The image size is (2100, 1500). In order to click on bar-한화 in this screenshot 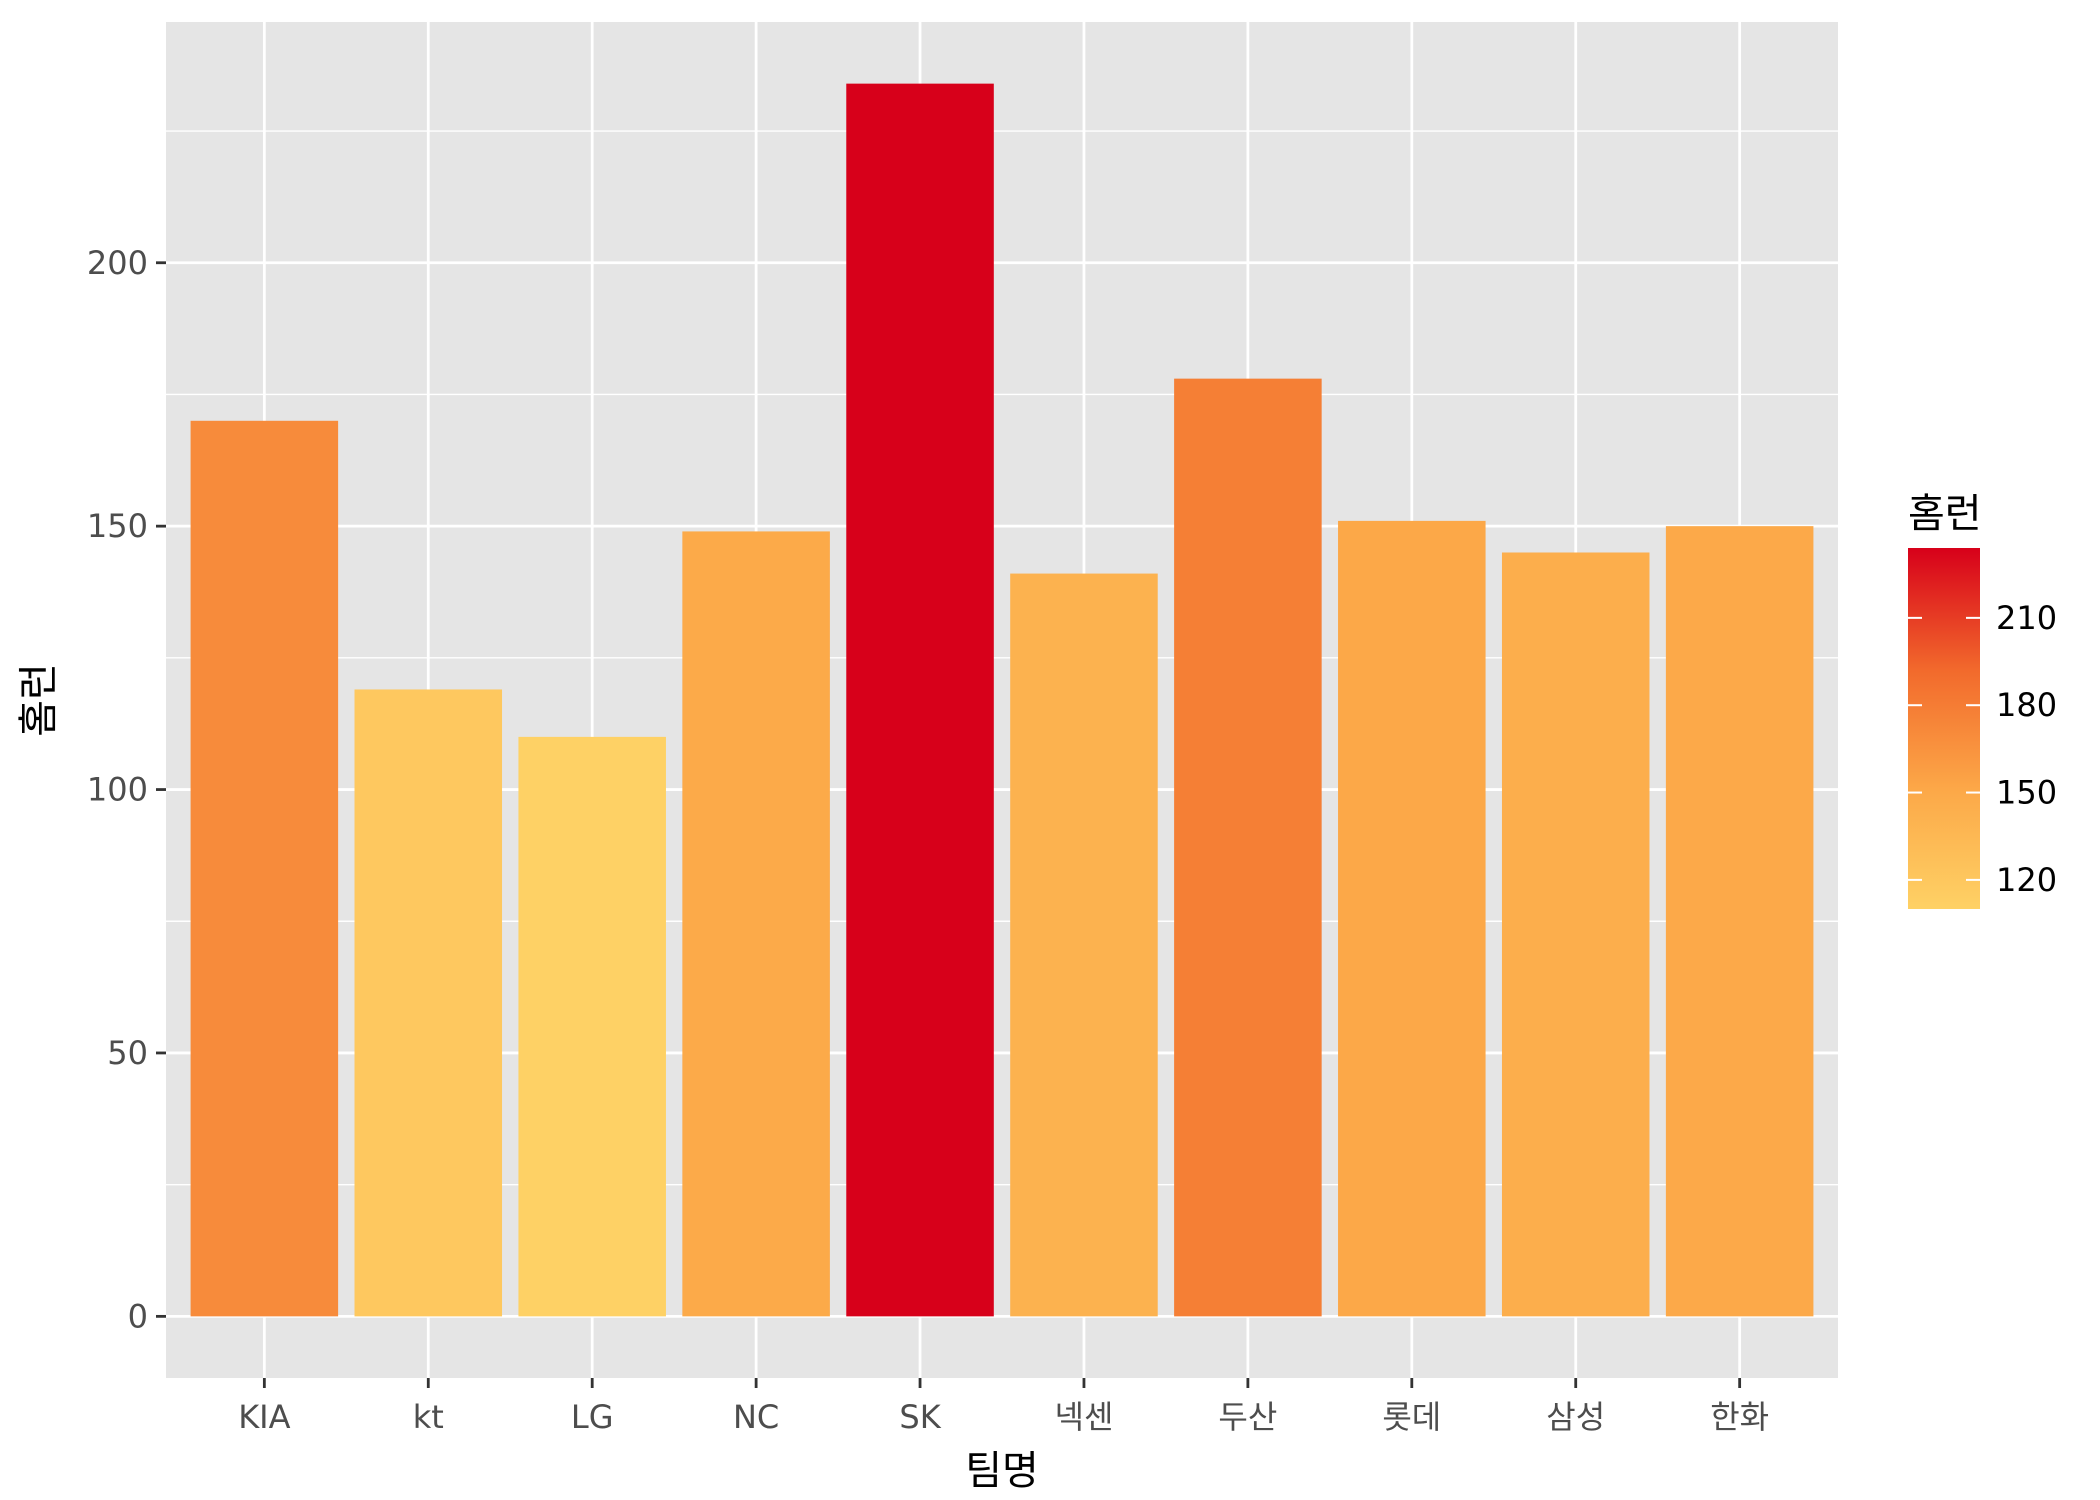, I will do `click(1739, 921)`.